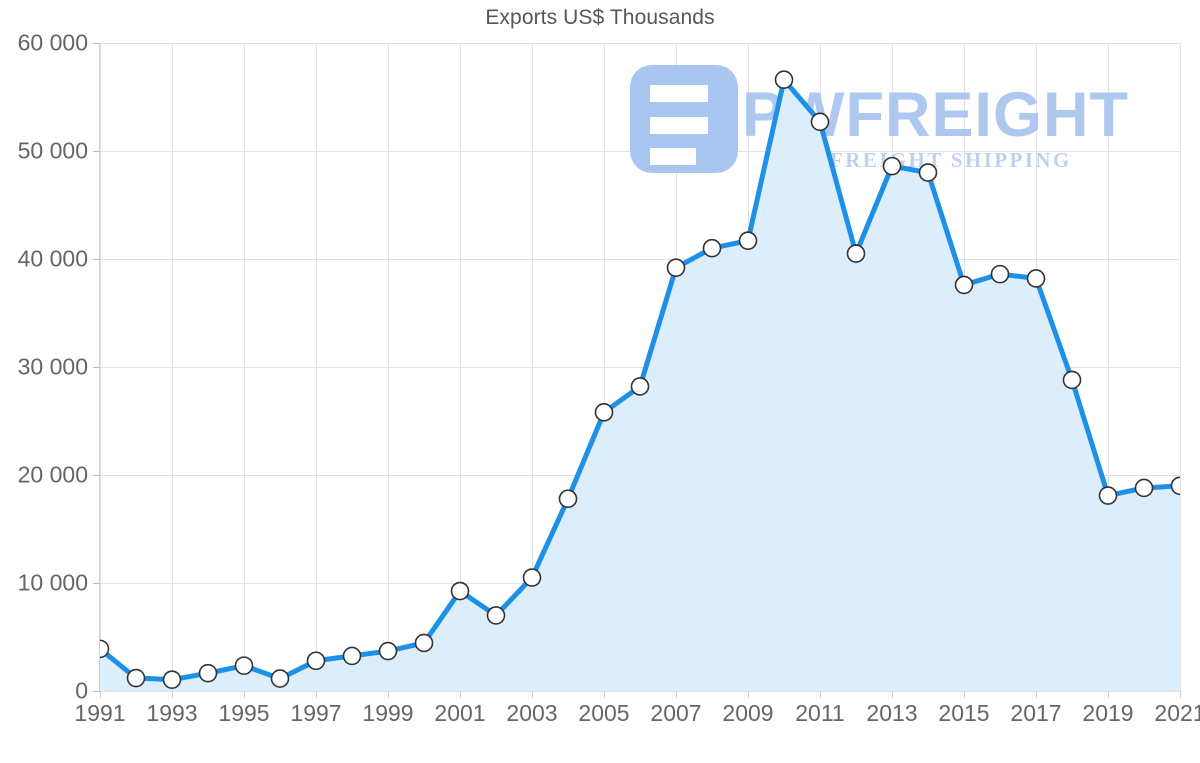 This screenshot has width=1200, height=763. I want to click on x-axis-tick-label: 1991, so click(100, 713).